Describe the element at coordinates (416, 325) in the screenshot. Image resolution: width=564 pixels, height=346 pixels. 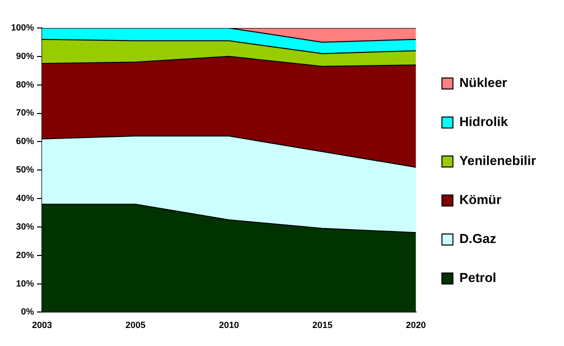
I see `x-tick-label: 2020` at that location.